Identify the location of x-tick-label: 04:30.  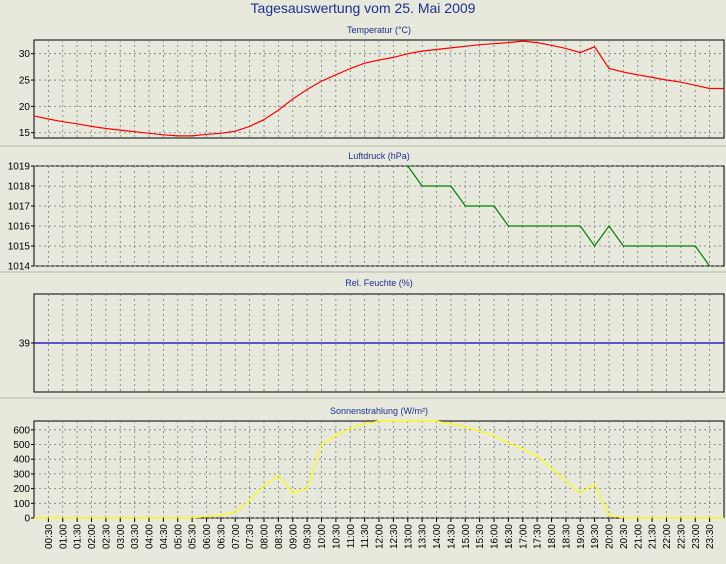
(164, 536).